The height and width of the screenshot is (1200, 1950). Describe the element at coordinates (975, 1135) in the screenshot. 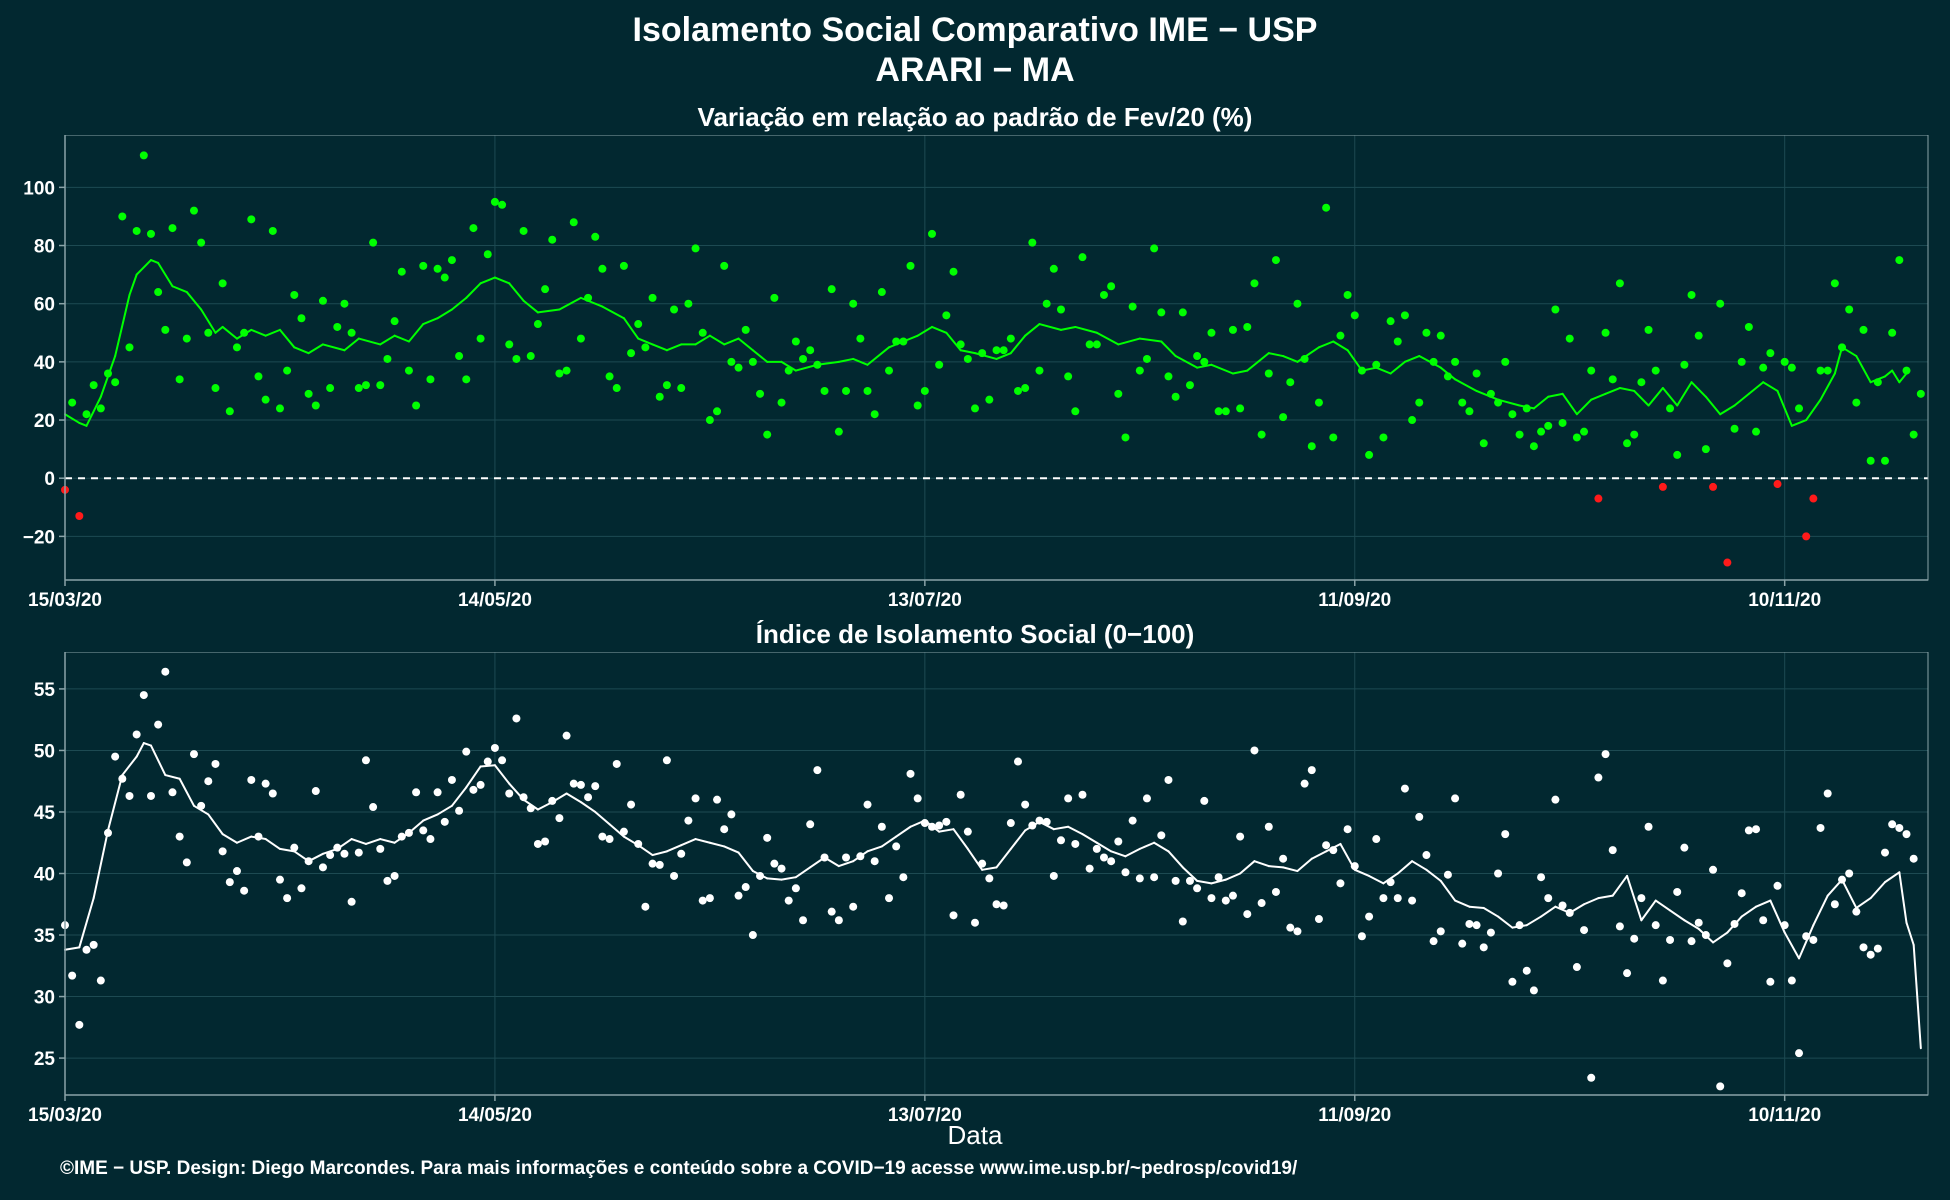

I see `x-axis-label: Data` at that location.